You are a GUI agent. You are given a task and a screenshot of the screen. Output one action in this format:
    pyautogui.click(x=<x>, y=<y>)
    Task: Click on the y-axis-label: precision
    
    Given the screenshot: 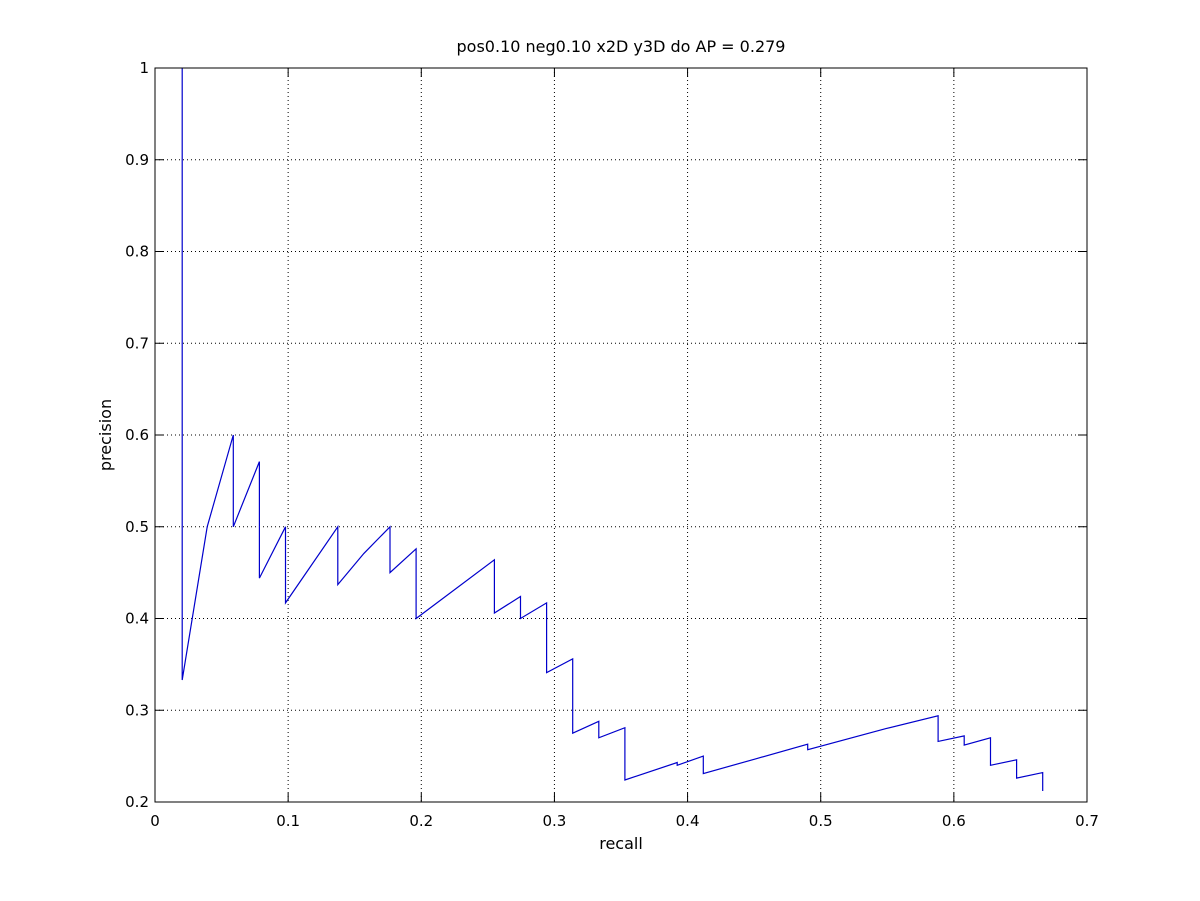 What is the action you would take?
    pyautogui.click(x=105, y=435)
    